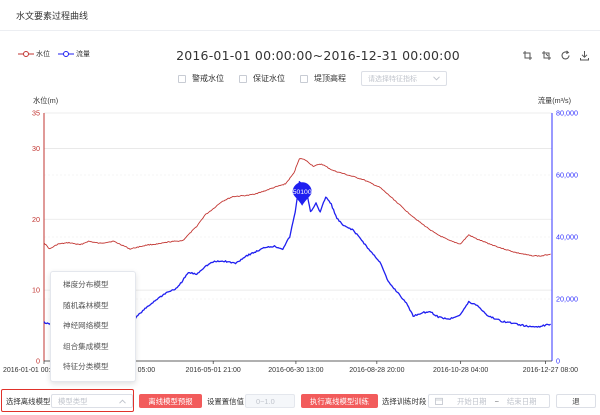  What do you see at coordinates (36, 290) in the screenshot?
I see `y-tick-label-left: 10` at bounding box center [36, 290].